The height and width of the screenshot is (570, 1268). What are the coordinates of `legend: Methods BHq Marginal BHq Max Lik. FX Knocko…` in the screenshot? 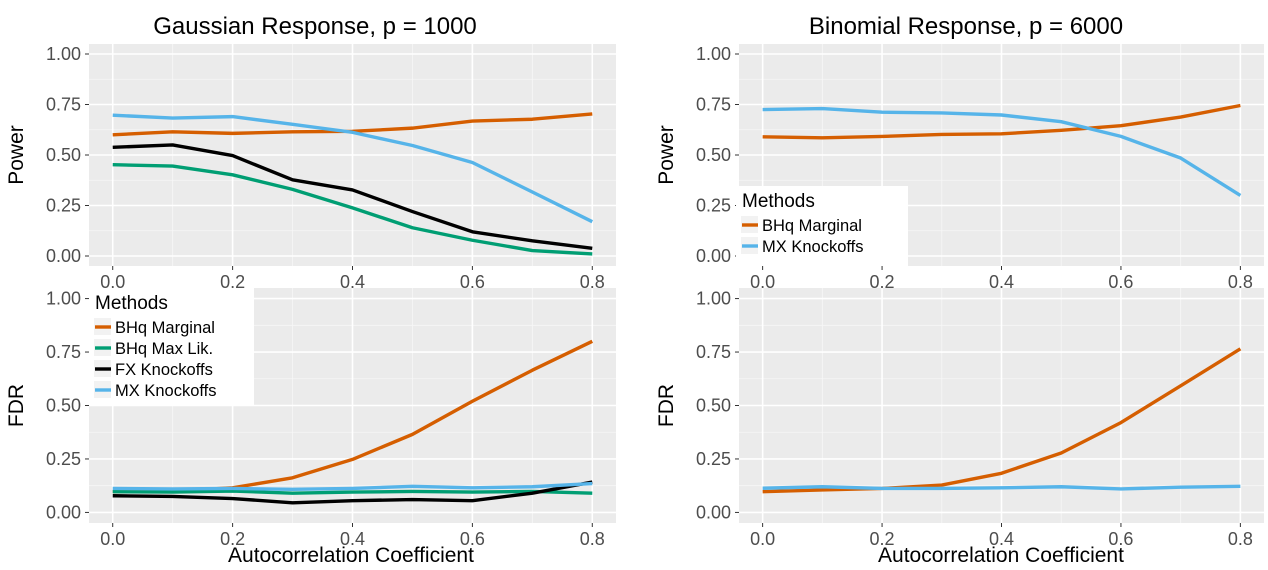 It's located at (171, 346).